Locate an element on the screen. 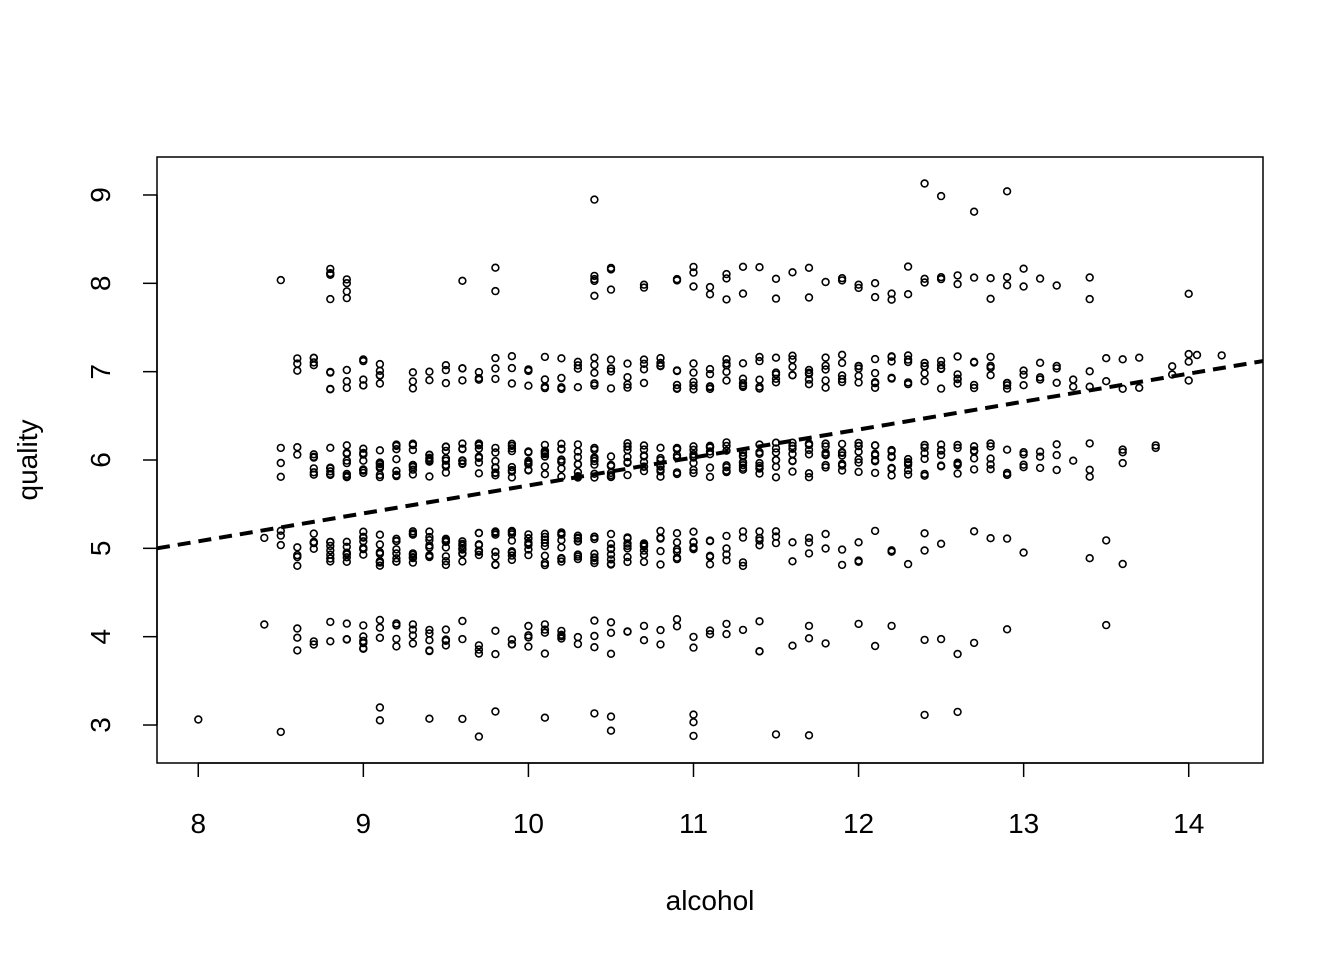  x-tick-label: 13 is located at coordinates (1023, 823).